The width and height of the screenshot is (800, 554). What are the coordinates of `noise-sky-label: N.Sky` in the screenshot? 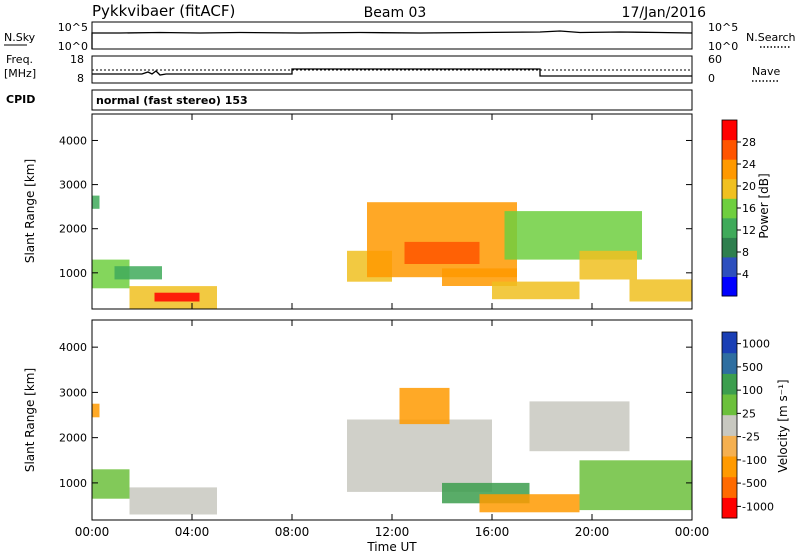 It's located at (20, 37).